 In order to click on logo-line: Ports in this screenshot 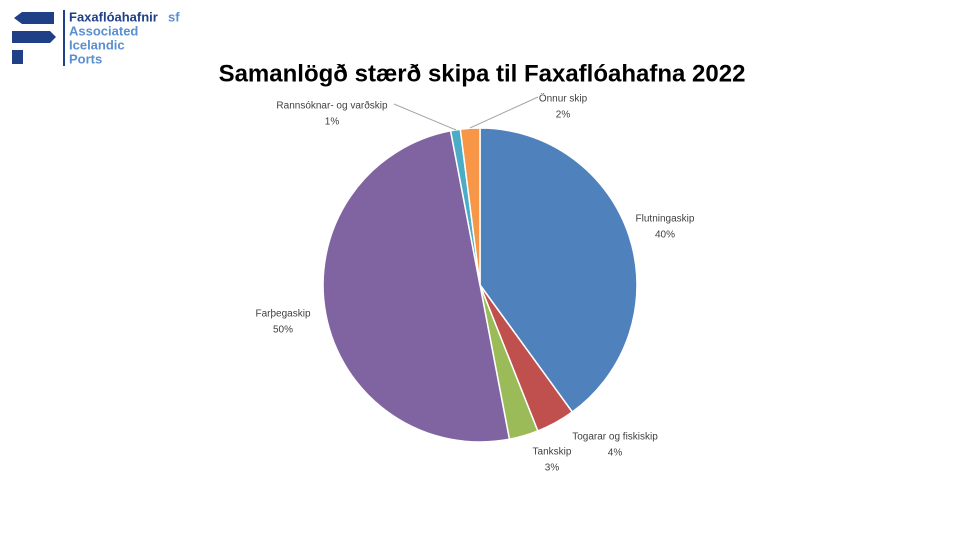, I will do `click(85, 58)`.